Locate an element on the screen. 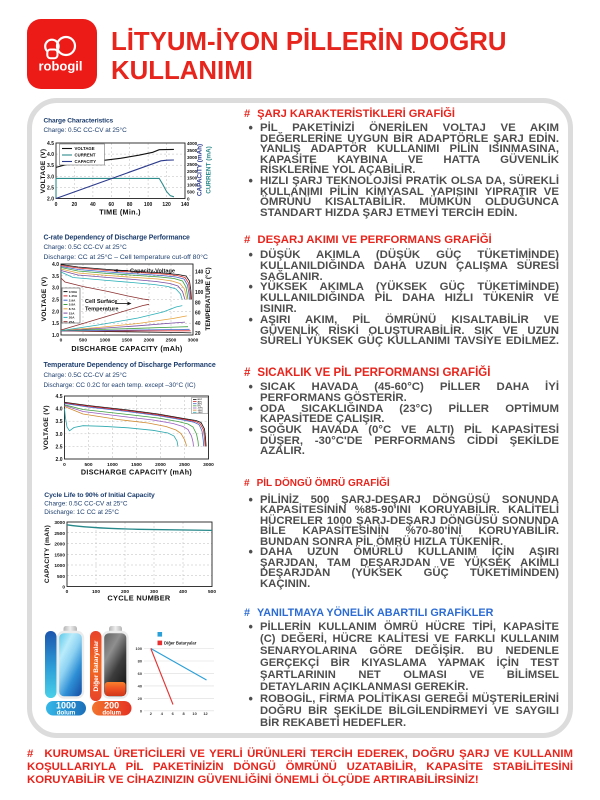 The image size is (600, 800). svg-text: Capacity-Voltage is located at coordinates (152, 272).